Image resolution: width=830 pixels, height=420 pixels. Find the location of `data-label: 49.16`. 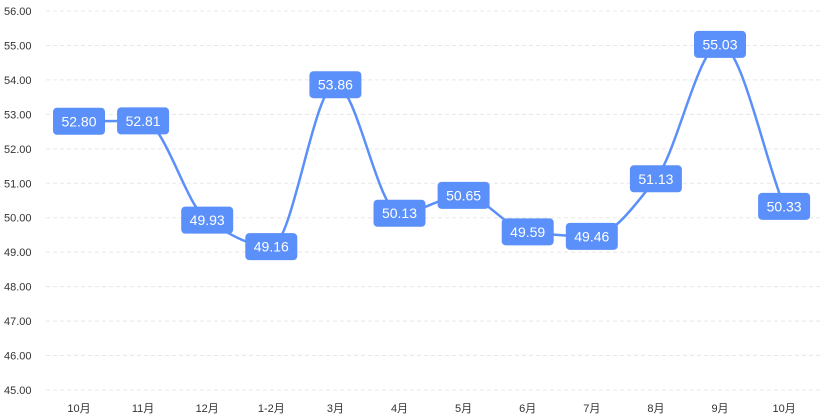

data-label: 49.16 is located at coordinates (271, 247).